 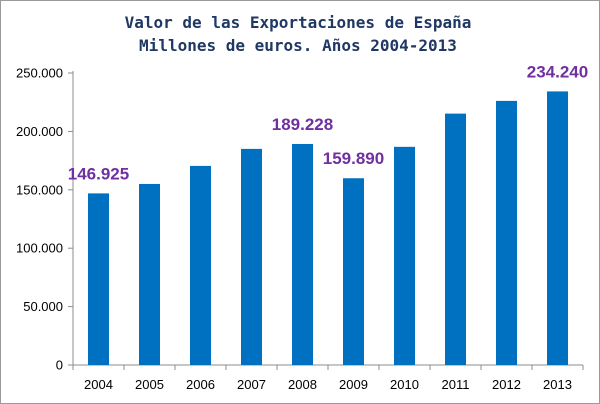 What do you see at coordinates (200, 384) in the screenshot?
I see `x-tick-label: 2006` at bounding box center [200, 384].